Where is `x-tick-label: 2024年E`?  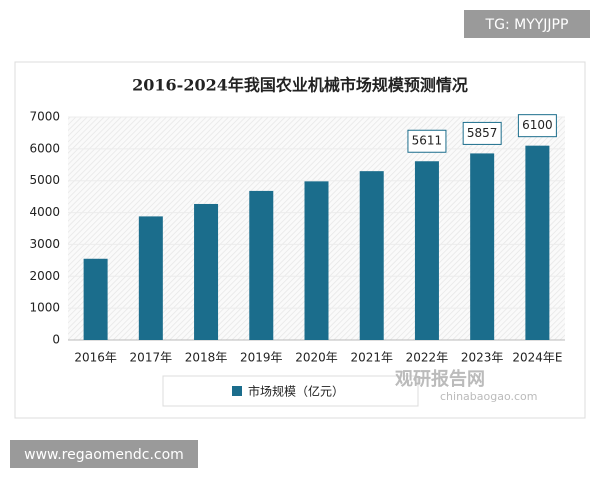 x-tick-label: 2024年E is located at coordinates (537, 358).